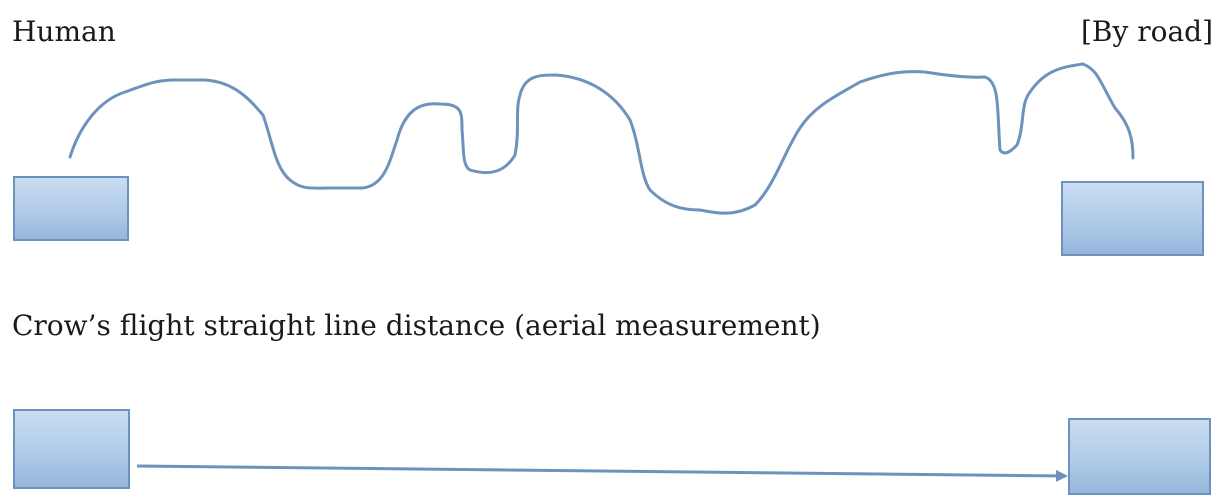  What do you see at coordinates (1132, 218) in the screenshot?
I see `road-end-box` at bounding box center [1132, 218].